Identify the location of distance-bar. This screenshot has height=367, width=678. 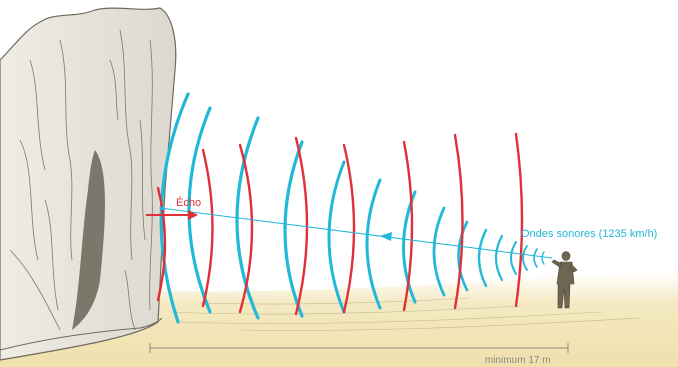
(359, 348).